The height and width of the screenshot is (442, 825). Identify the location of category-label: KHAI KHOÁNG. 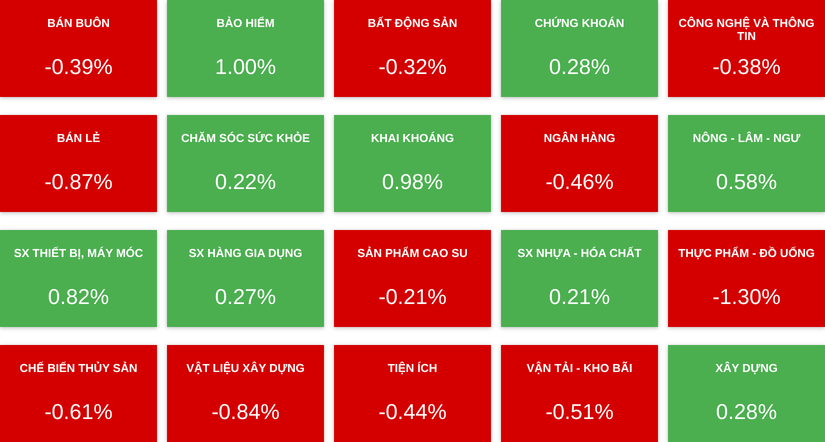
(412, 138).